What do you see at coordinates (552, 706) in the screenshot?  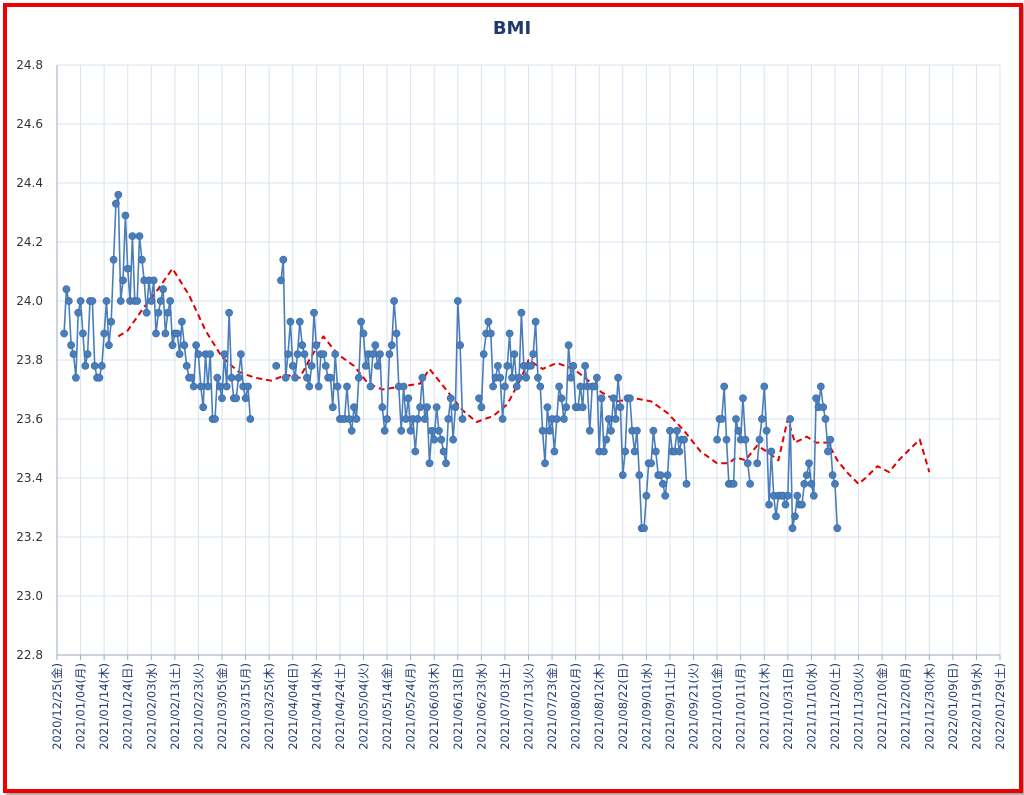 I see `x-tick-label: 2021/07/23(金)` at bounding box center [552, 706].